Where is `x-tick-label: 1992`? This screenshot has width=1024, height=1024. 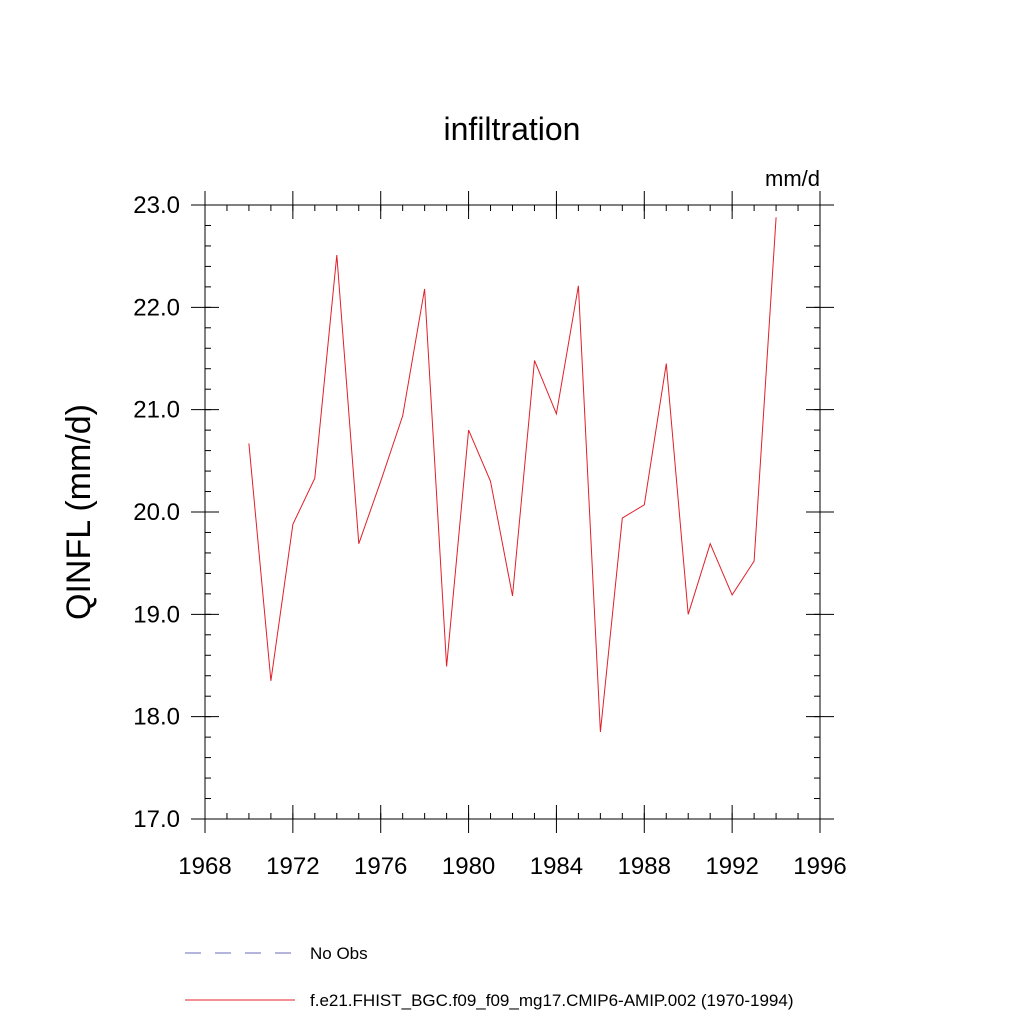
x-tick-label: 1992 is located at coordinates (731, 866).